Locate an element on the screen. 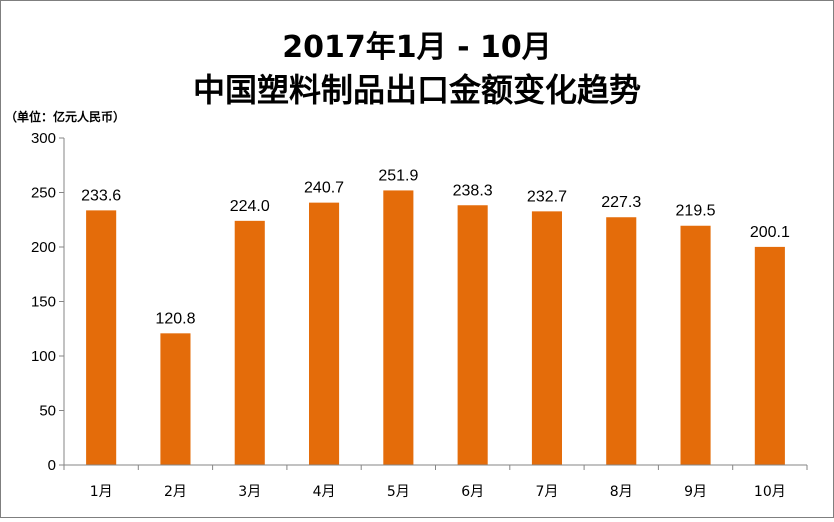  y-tick-label: 250 is located at coordinates (43, 193).